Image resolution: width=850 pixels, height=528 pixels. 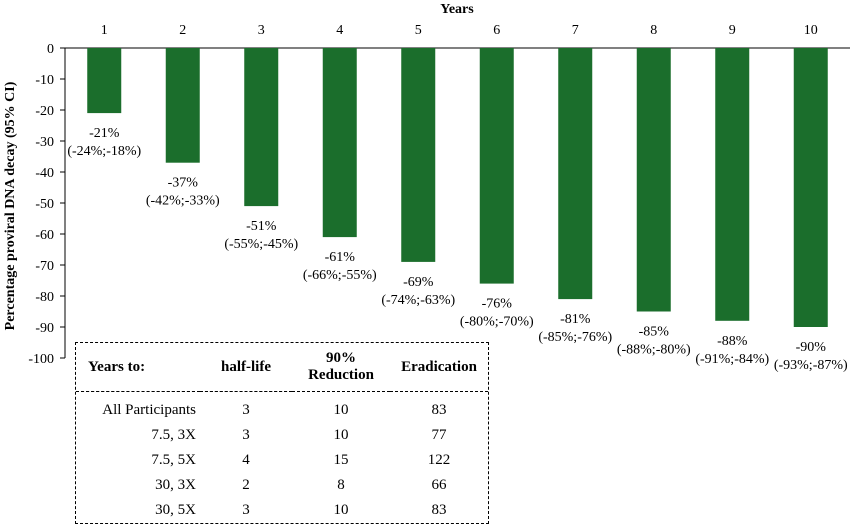 What do you see at coordinates (282, 510) in the screenshot?
I see `table-row: 30, 5X 3 10 83` at bounding box center [282, 510].